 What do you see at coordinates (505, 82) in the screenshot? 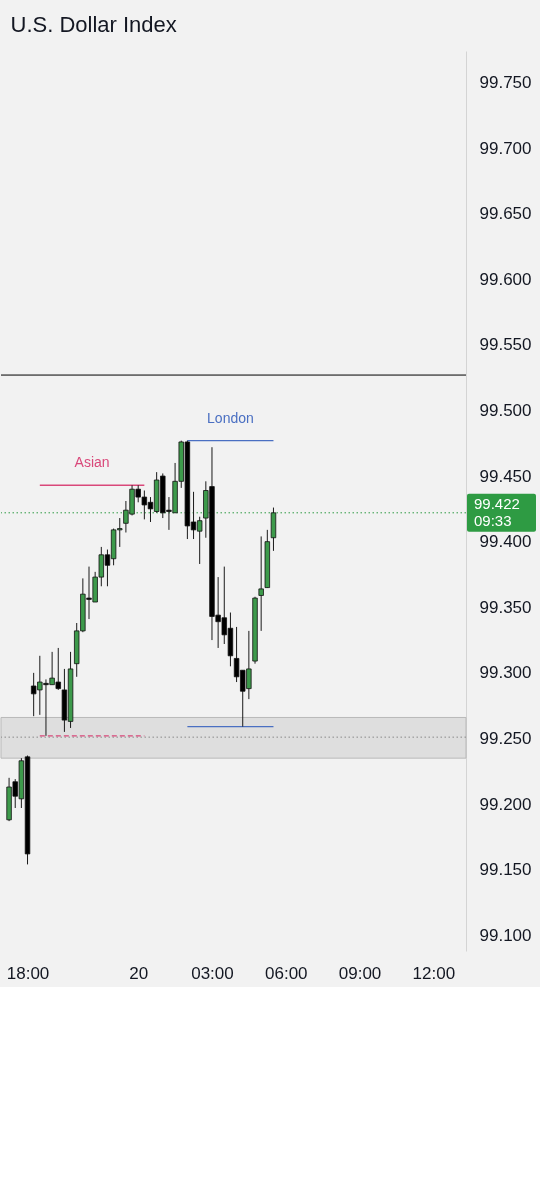
I see `y-tick-label: 99.750` at bounding box center [505, 82].